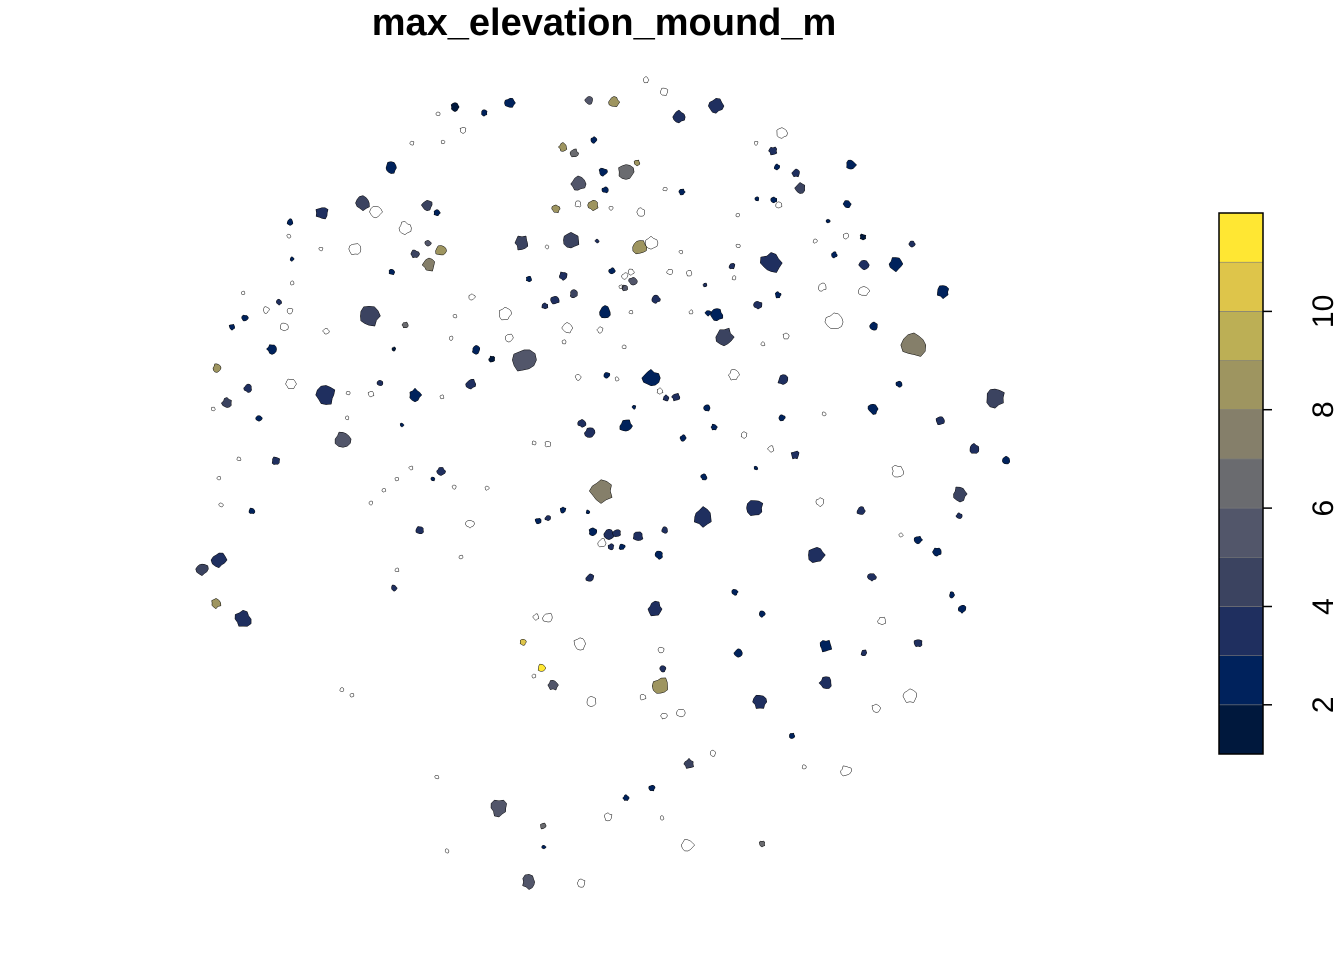  What do you see at coordinates (1323, 508) in the screenshot?
I see `legend-tick-label: 6` at bounding box center [1323, 508].